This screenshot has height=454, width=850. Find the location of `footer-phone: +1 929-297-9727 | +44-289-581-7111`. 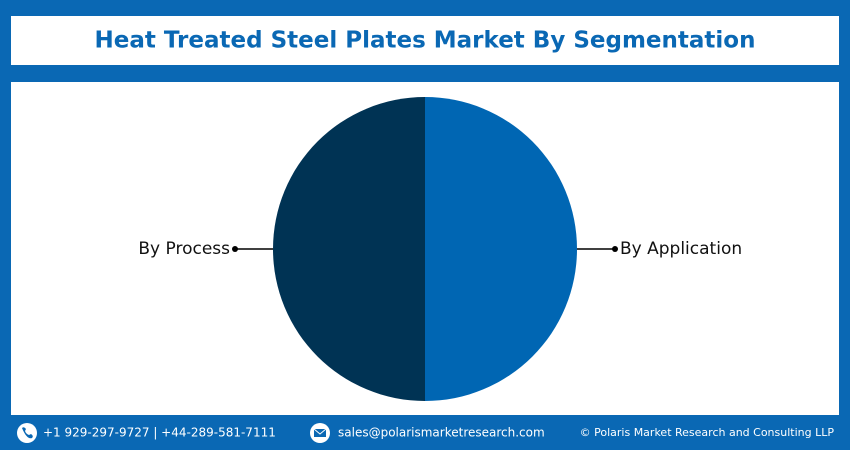

footer-phone: +1 929-297-9727 | +44-289-581-7111 is located at coordinates (159, 433).